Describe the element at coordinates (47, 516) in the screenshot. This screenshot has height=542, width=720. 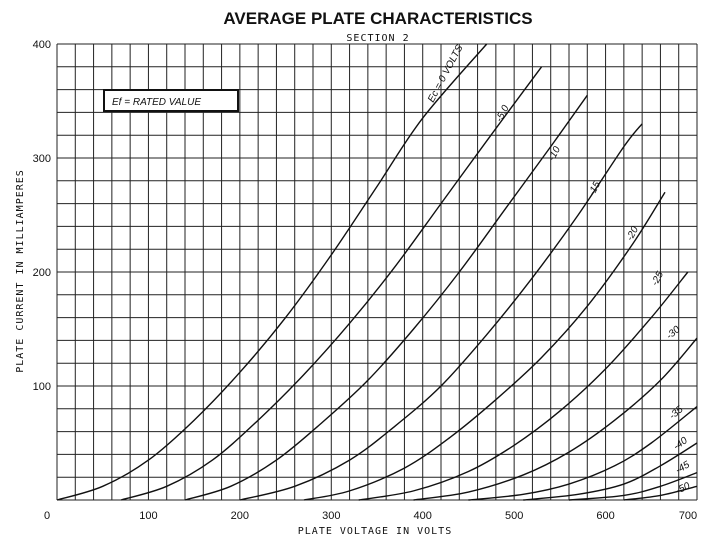
I see `x-tick-label: 0` at that location.